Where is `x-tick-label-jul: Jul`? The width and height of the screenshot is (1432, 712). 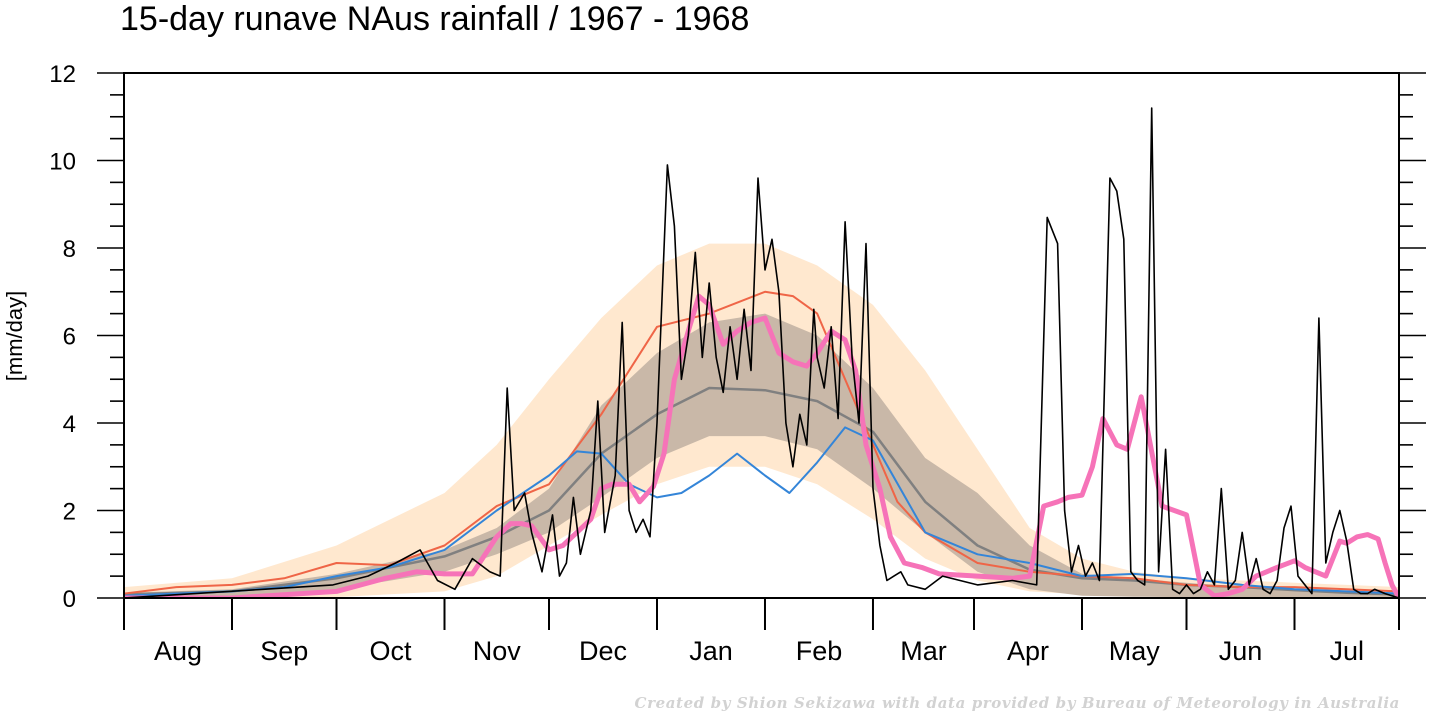 x-tick-label-jul: Jul is located at coordinates (1346, 651).